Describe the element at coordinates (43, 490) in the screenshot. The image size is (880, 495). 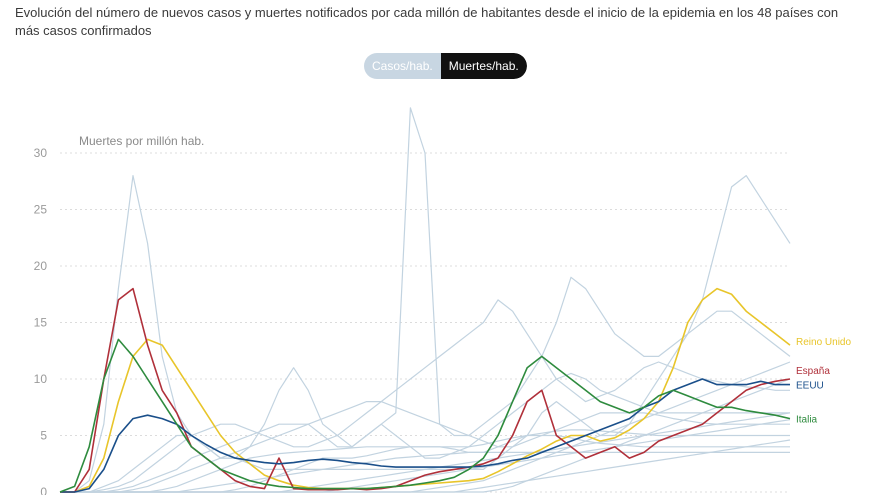
I see `y-tick-label: 0` at that location.